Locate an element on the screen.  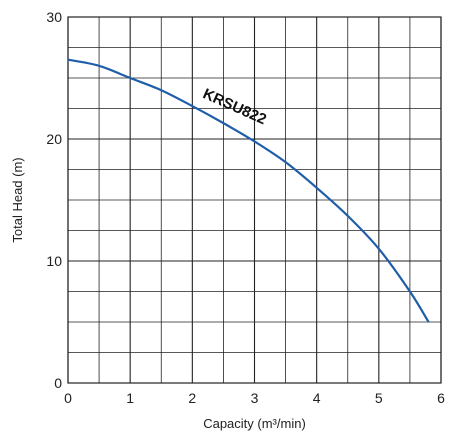
y-tick-labels: 0 10 20 30 is located at coordinates (54, 200).